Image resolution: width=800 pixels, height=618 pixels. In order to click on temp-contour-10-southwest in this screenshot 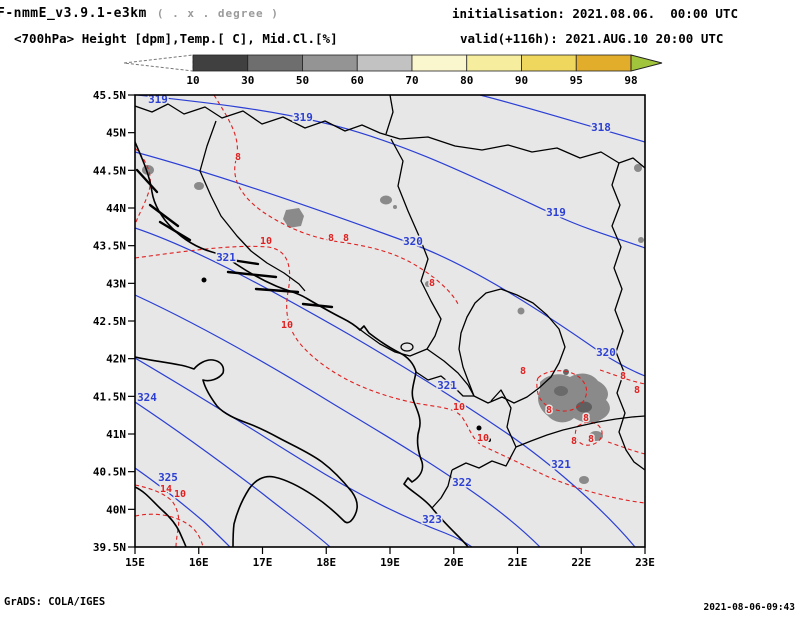, I will do `click(169, 530)`.